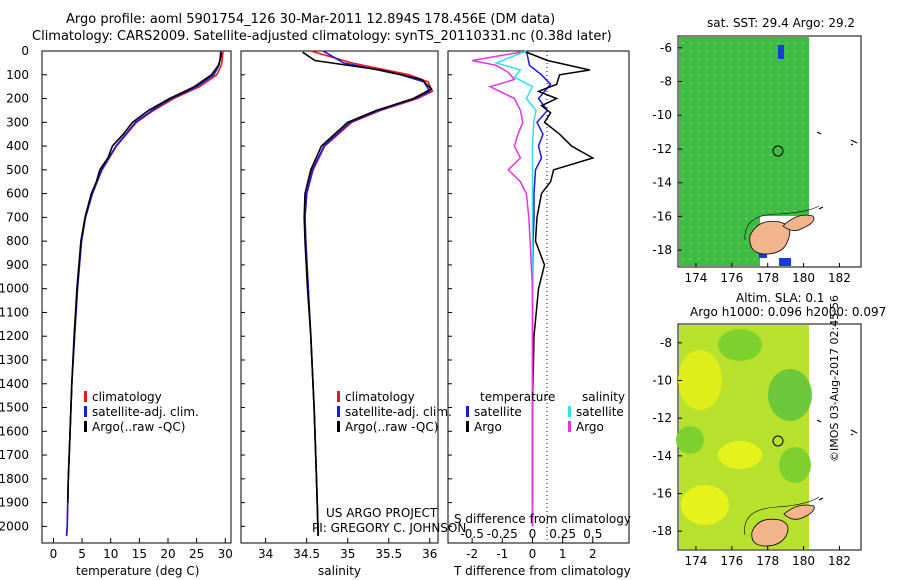 Image resolution: width=900 pixels, height=580 pixels. What do you see at coordinates (471, 534) in the screenshot?
I see `s-tick-label: -0.5` at bounding box center [471, 534].